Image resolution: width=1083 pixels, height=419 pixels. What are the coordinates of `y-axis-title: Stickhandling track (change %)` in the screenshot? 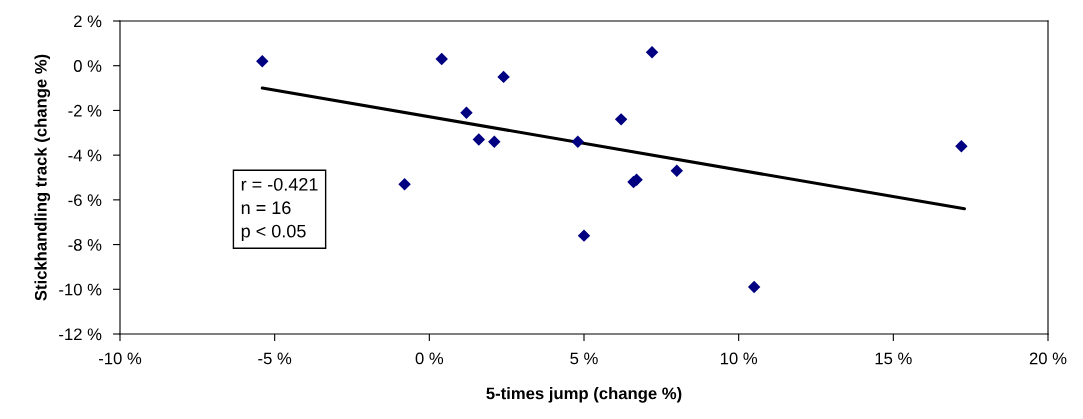 It's located at (42, 177).